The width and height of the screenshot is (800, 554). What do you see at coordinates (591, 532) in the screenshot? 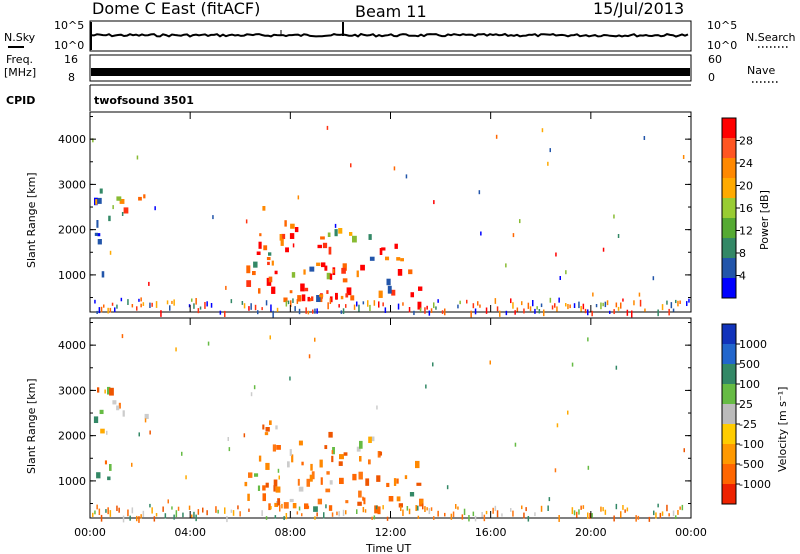
I see `x-tick-label: 20:00` at bounding box center [591, 532].